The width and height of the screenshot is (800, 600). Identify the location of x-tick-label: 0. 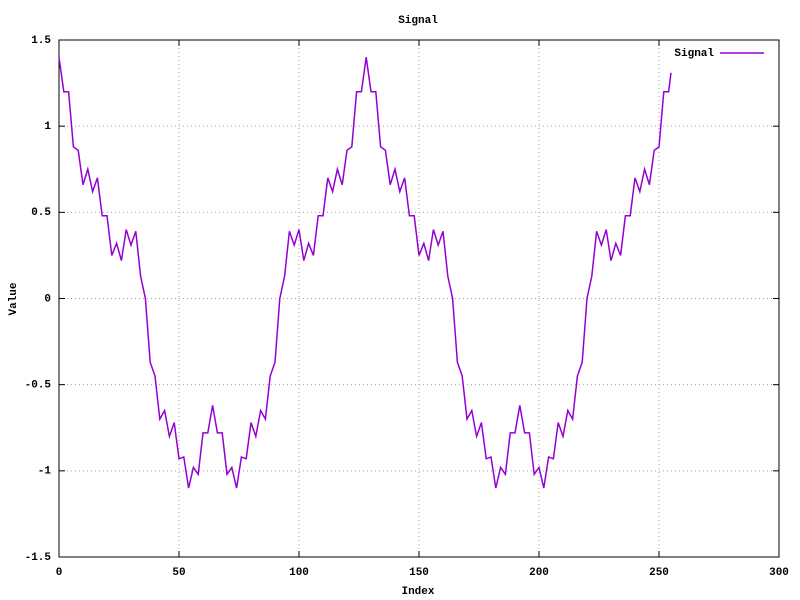
(59, 573).